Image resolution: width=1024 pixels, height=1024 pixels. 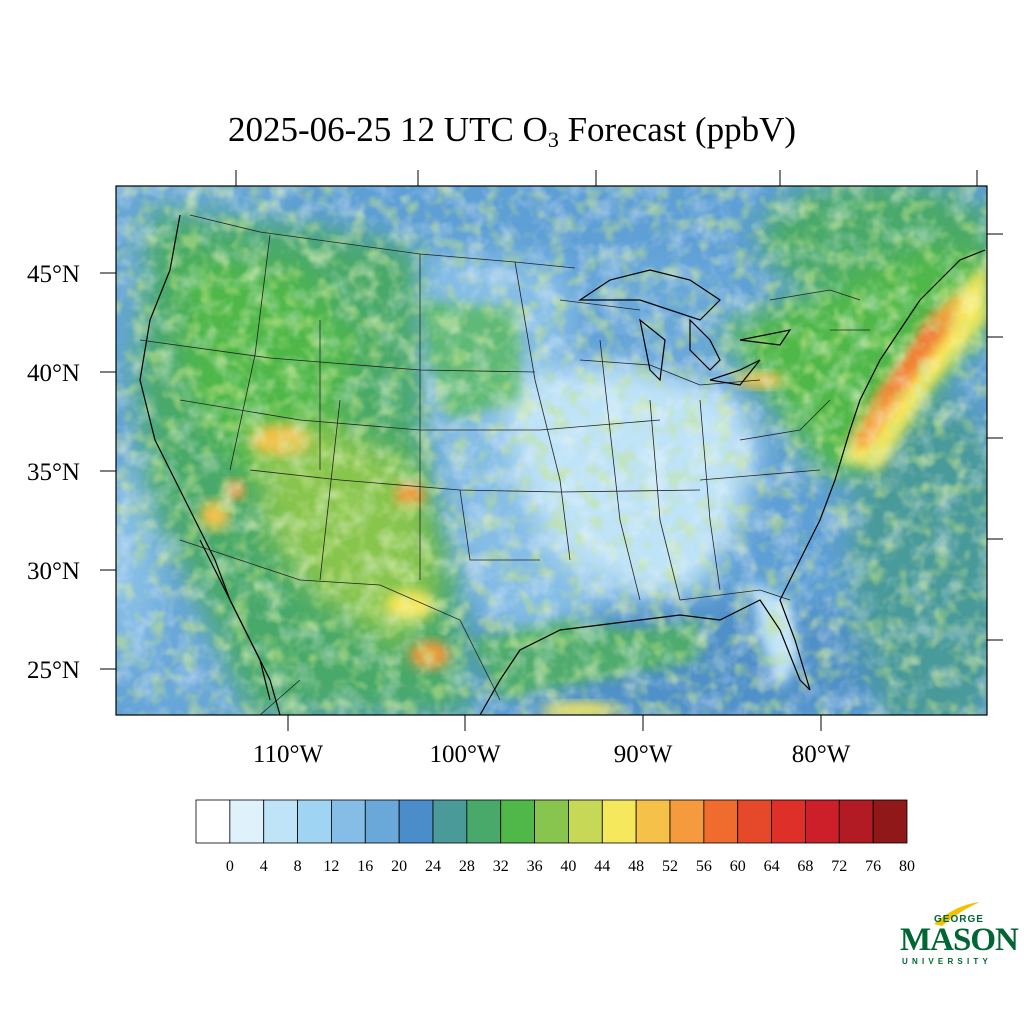 What do you see at coordinates (535, 866) in the screenshot?
I see `colorbar-label: 36` at bounding box center [535, 866].